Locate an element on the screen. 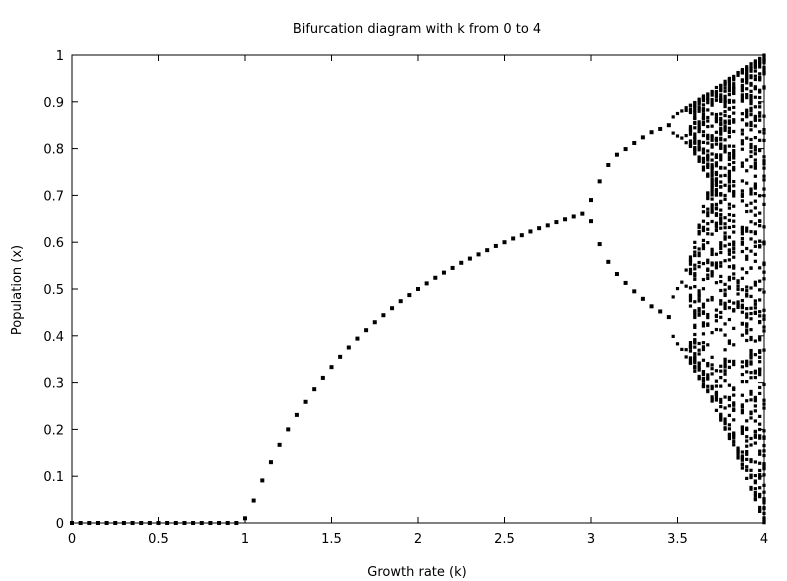  x-tick-label: 0.5 is located at coordinates (158, 539).